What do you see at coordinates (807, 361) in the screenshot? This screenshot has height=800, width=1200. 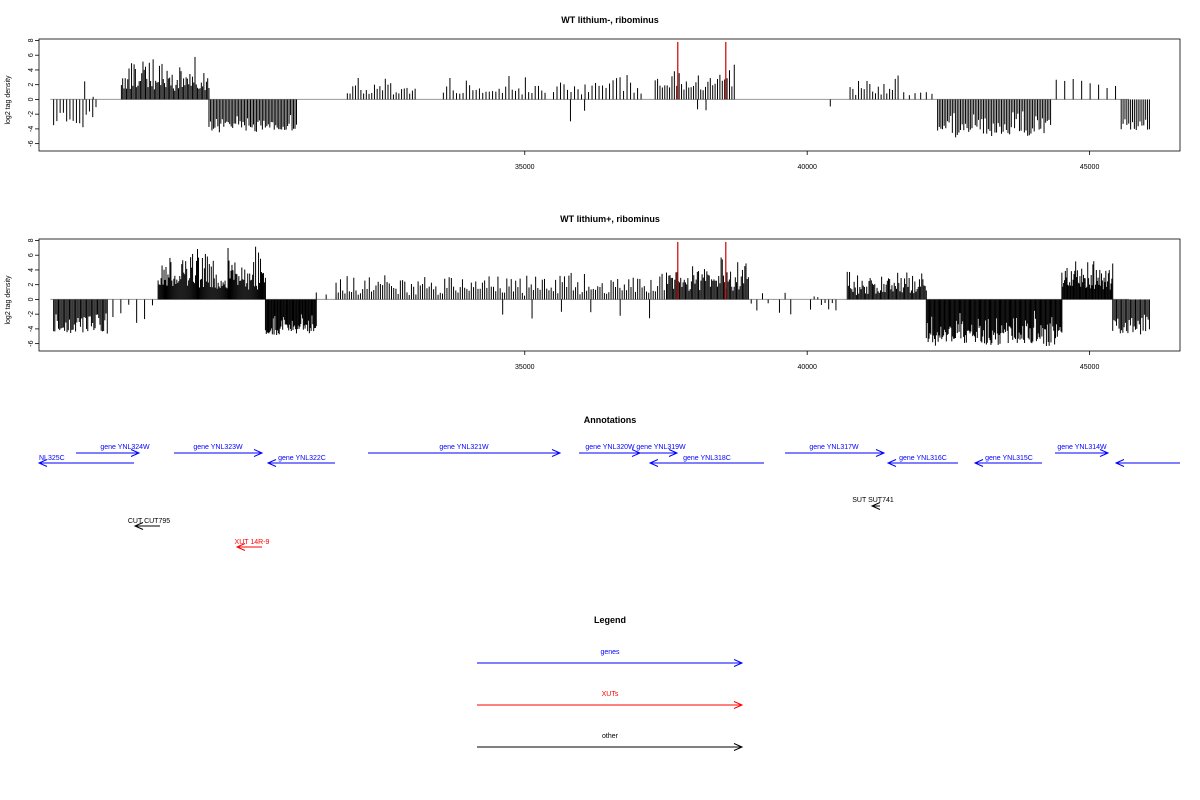 I see `track-2-x-axis: 35000 40000 45000` at bounding box center [807, 361].